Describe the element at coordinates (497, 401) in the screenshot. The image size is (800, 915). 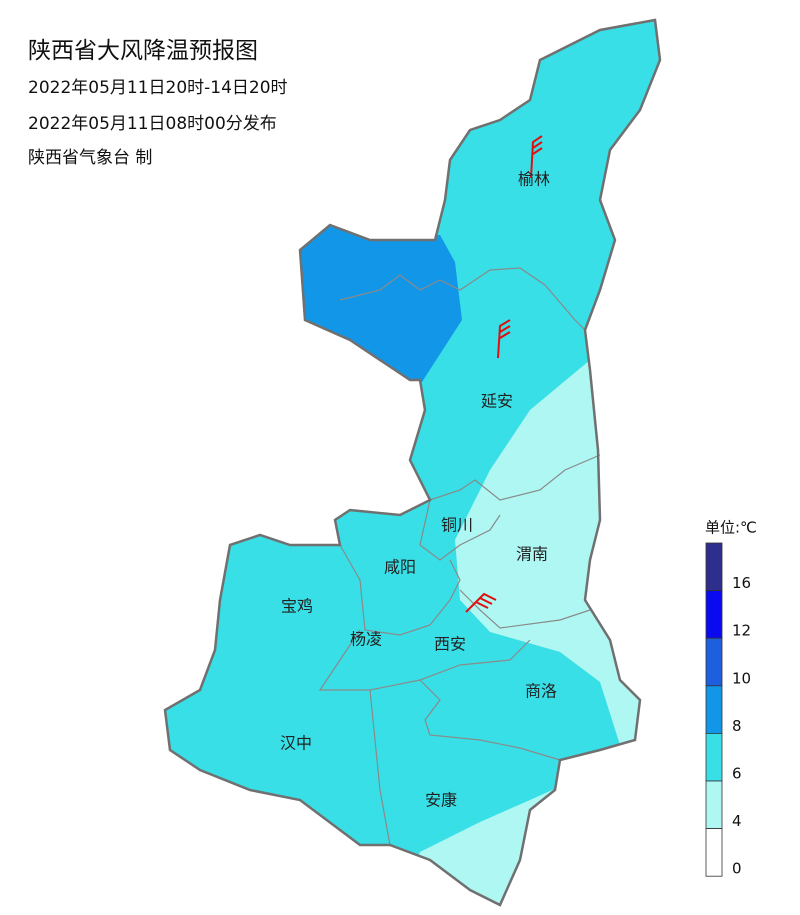
I see `city-label: 延安` at that location.